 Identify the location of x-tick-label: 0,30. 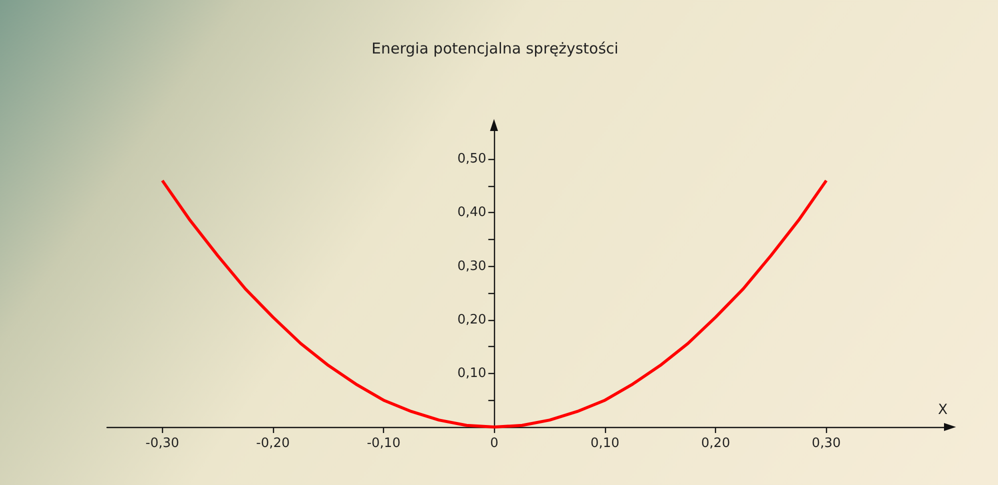
(826, 443).